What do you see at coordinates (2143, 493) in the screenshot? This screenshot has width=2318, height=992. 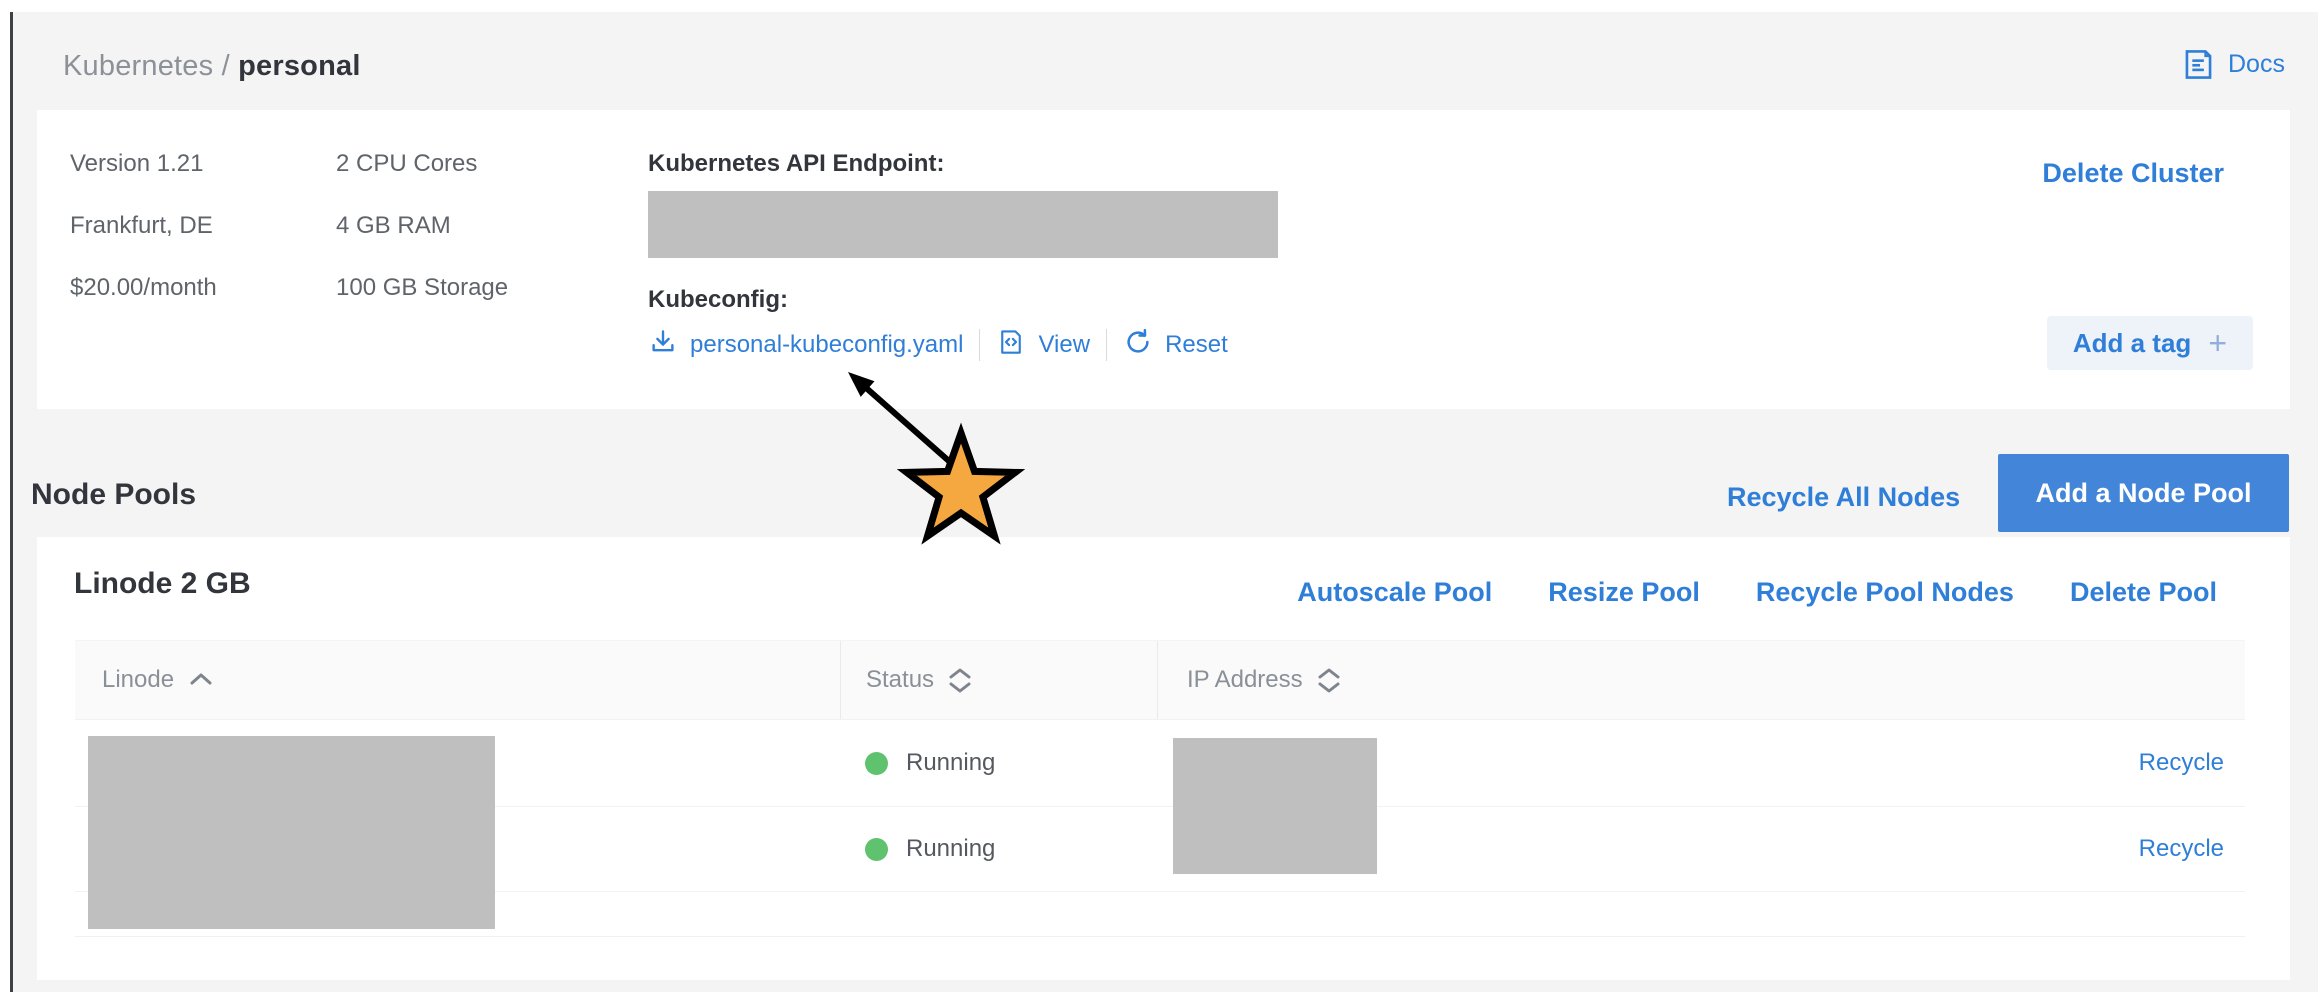 I see `add-node-pool-button: Add a Node Pool` at bounding box center [2143, 493].